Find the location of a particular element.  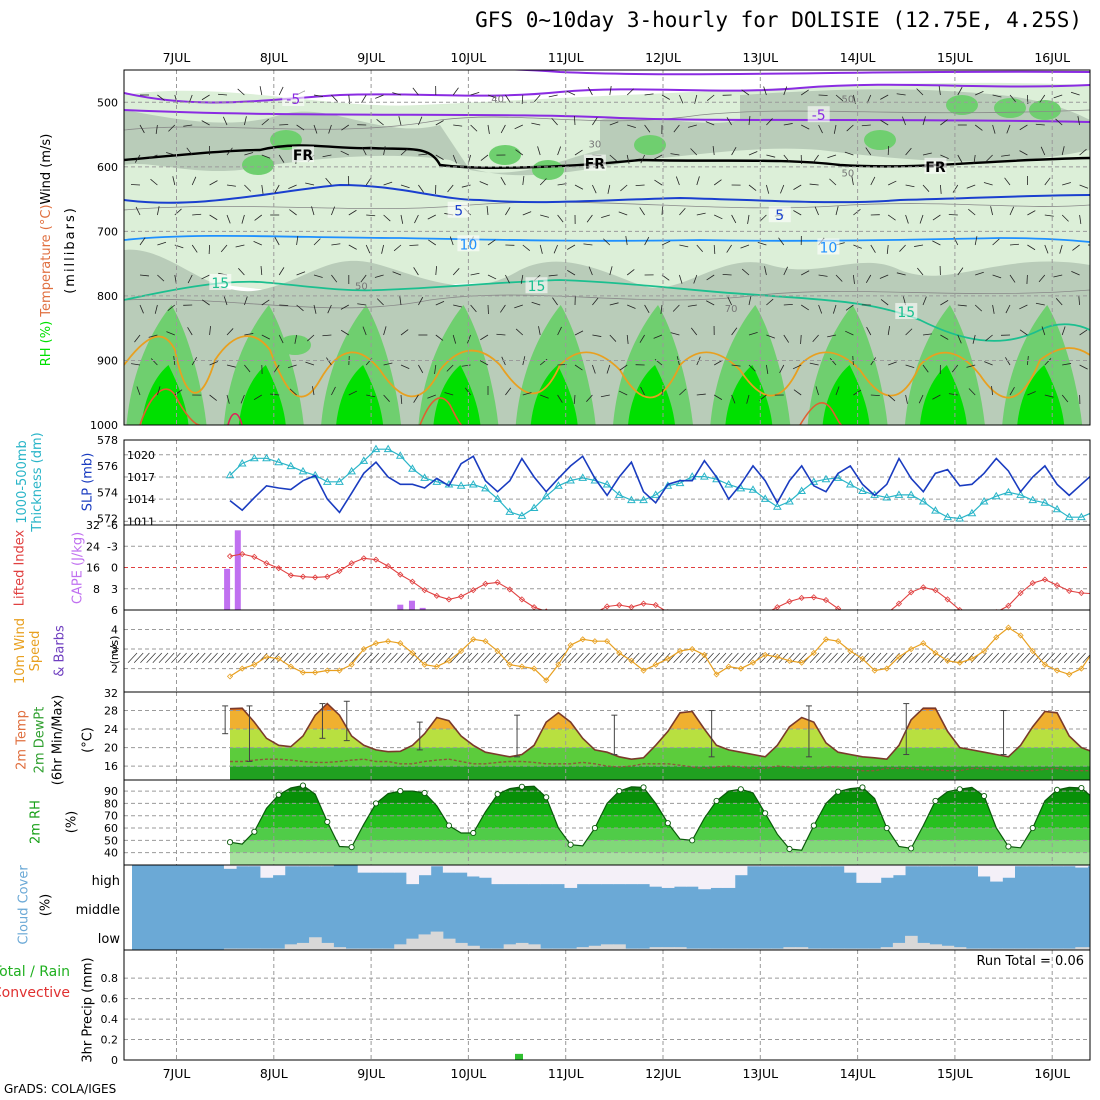

date-label-top: 13JUL is located at coordinates (760, 57).